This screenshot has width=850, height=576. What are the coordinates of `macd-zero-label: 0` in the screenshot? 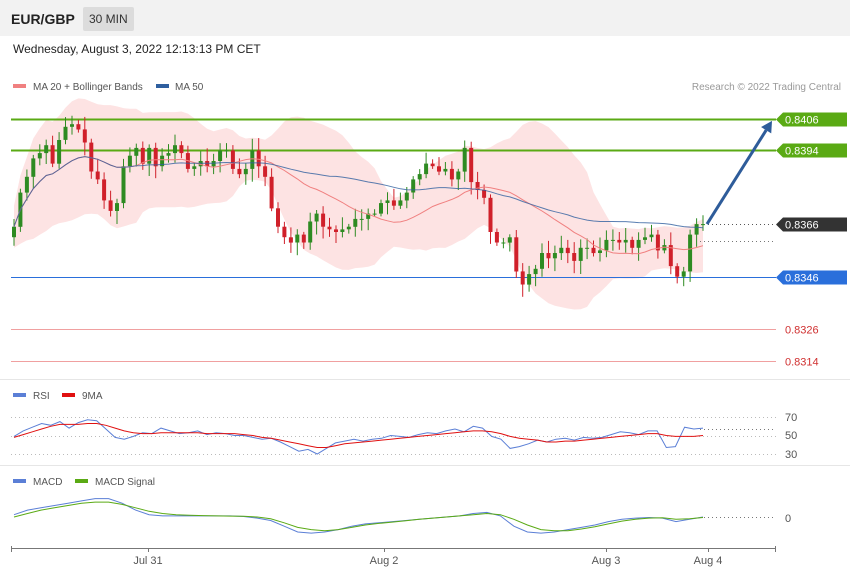 It's located at (788, 519).